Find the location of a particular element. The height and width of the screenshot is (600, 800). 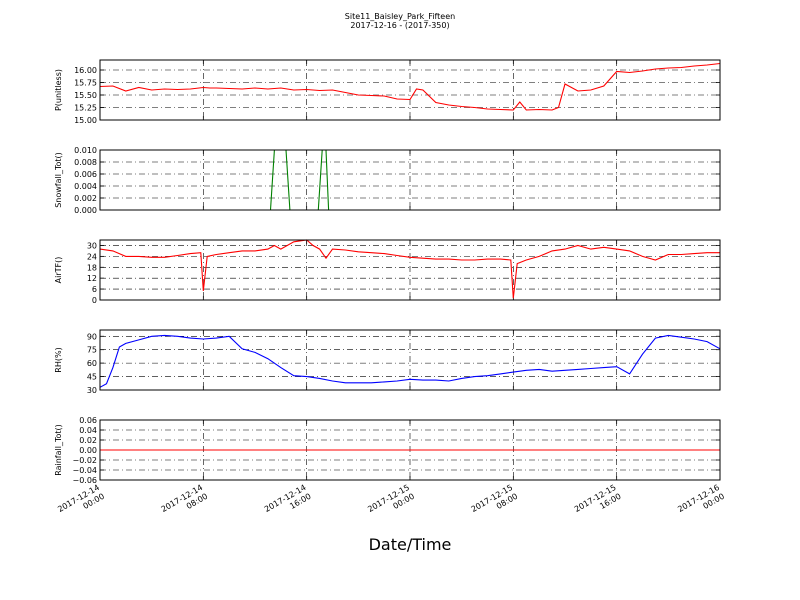

y-tick-label: 16.00 is located at coordinates (85, 70).